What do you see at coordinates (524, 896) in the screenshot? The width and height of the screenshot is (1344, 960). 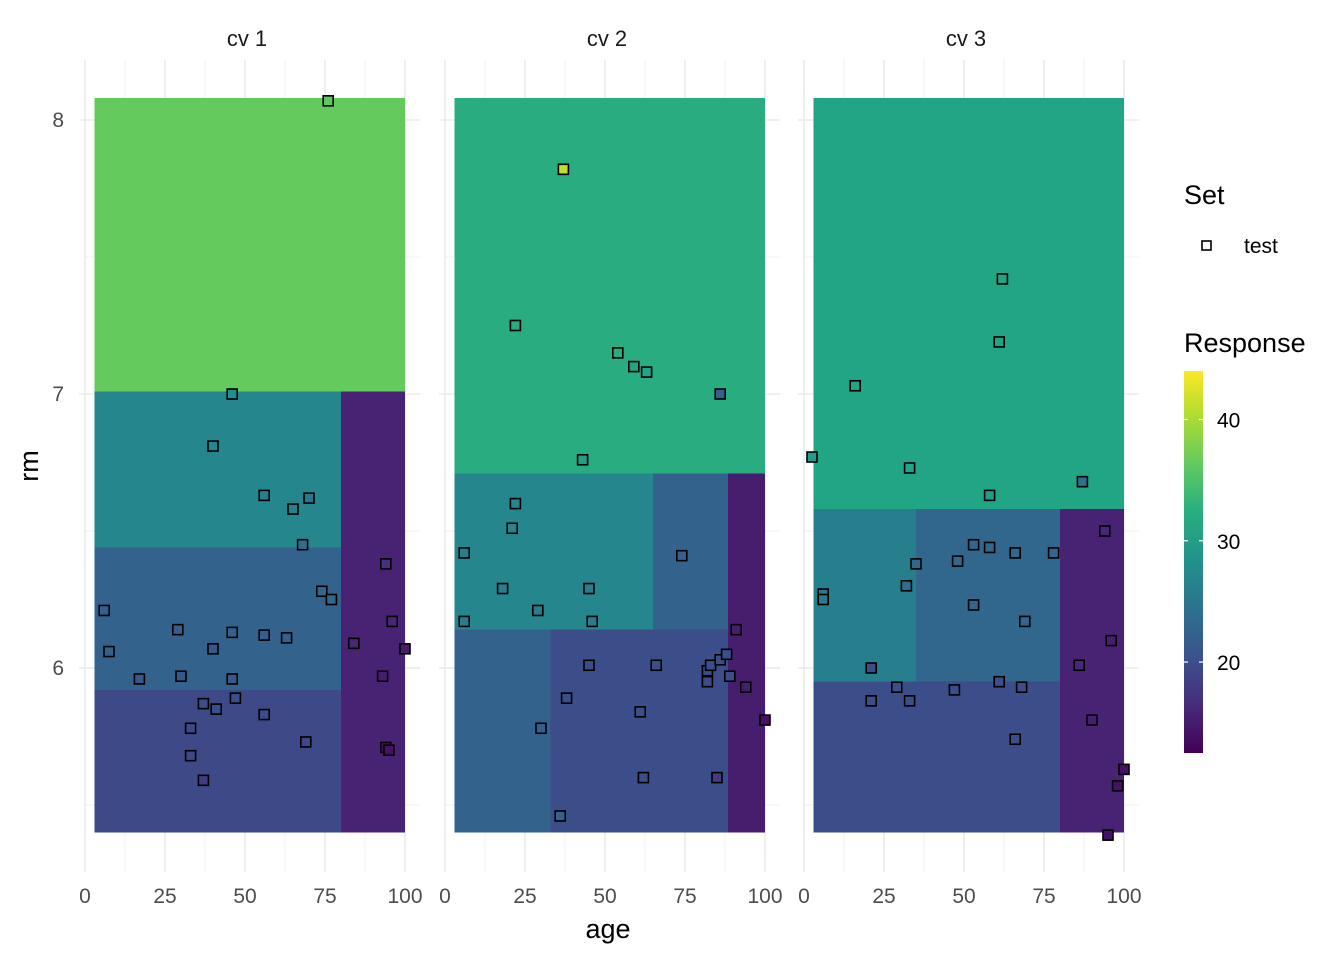 I see `x-tick-label: 25` at bounding box center [524, 896].